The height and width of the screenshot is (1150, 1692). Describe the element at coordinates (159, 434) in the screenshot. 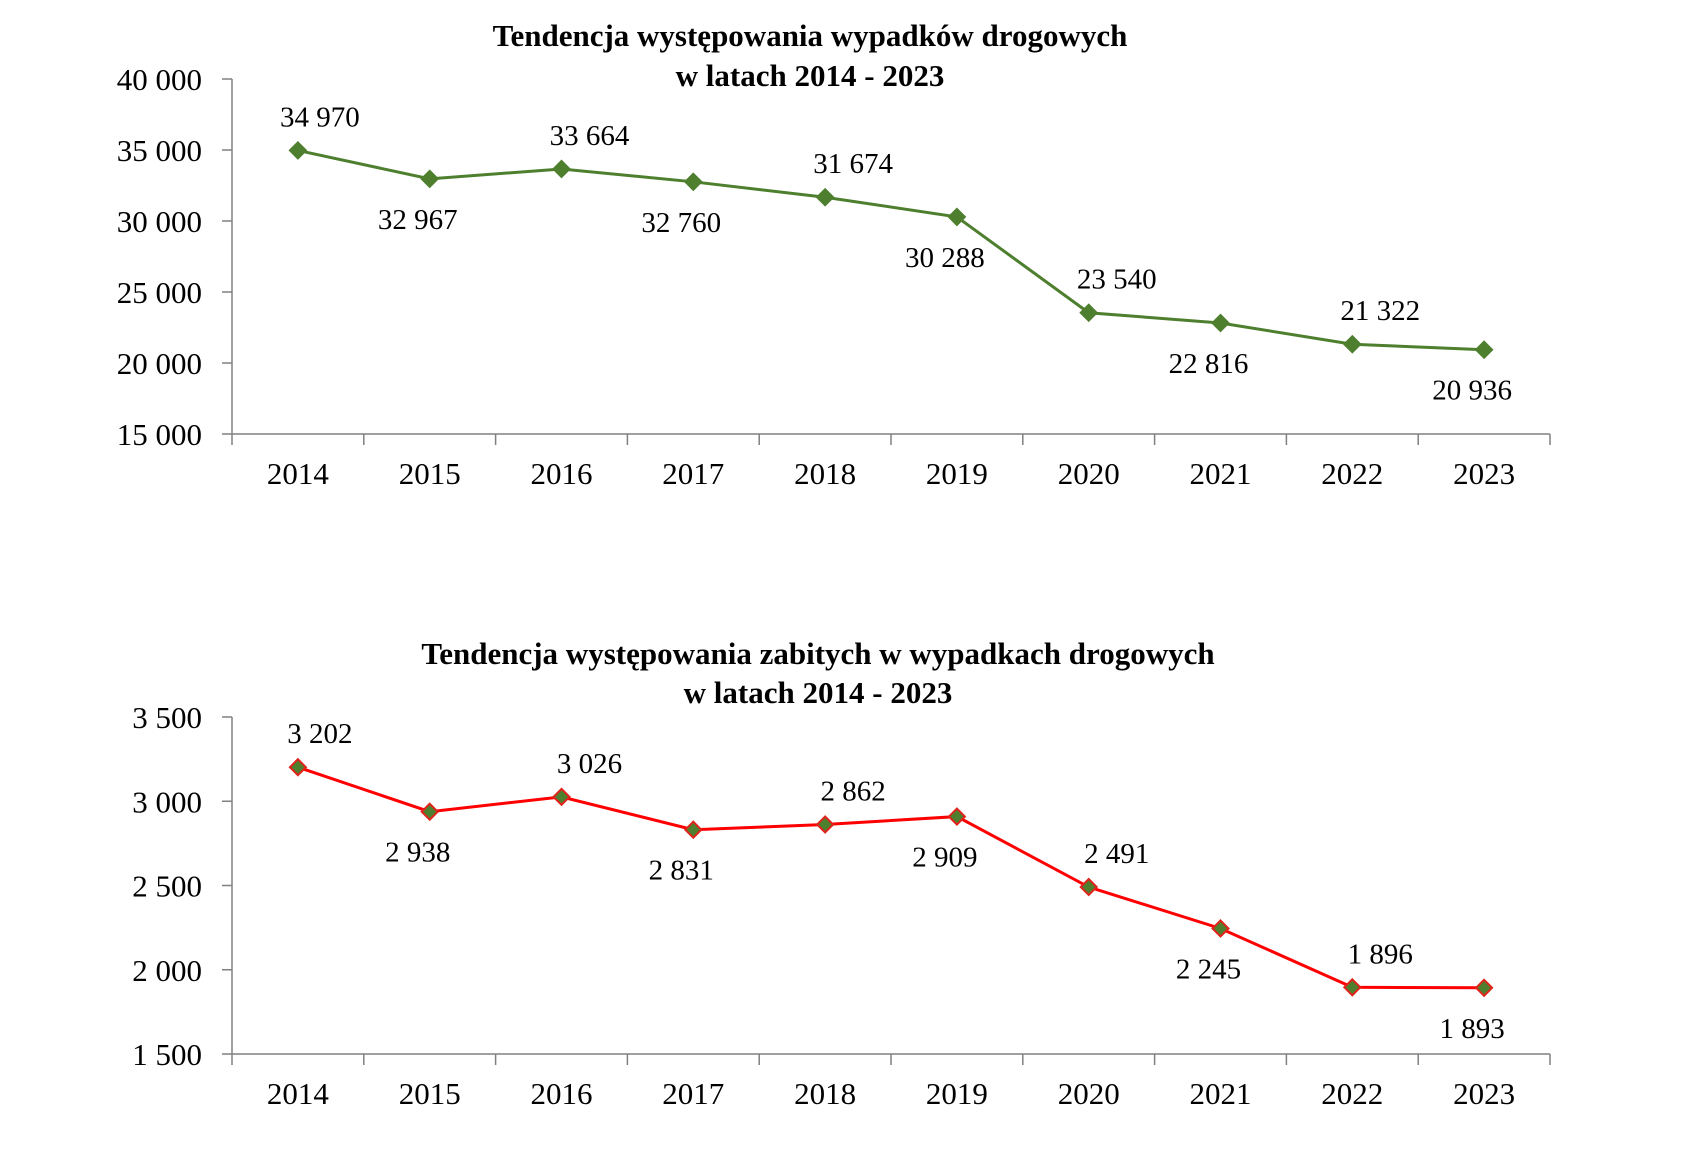

I see `y-tick-label: 15 000` at that location.